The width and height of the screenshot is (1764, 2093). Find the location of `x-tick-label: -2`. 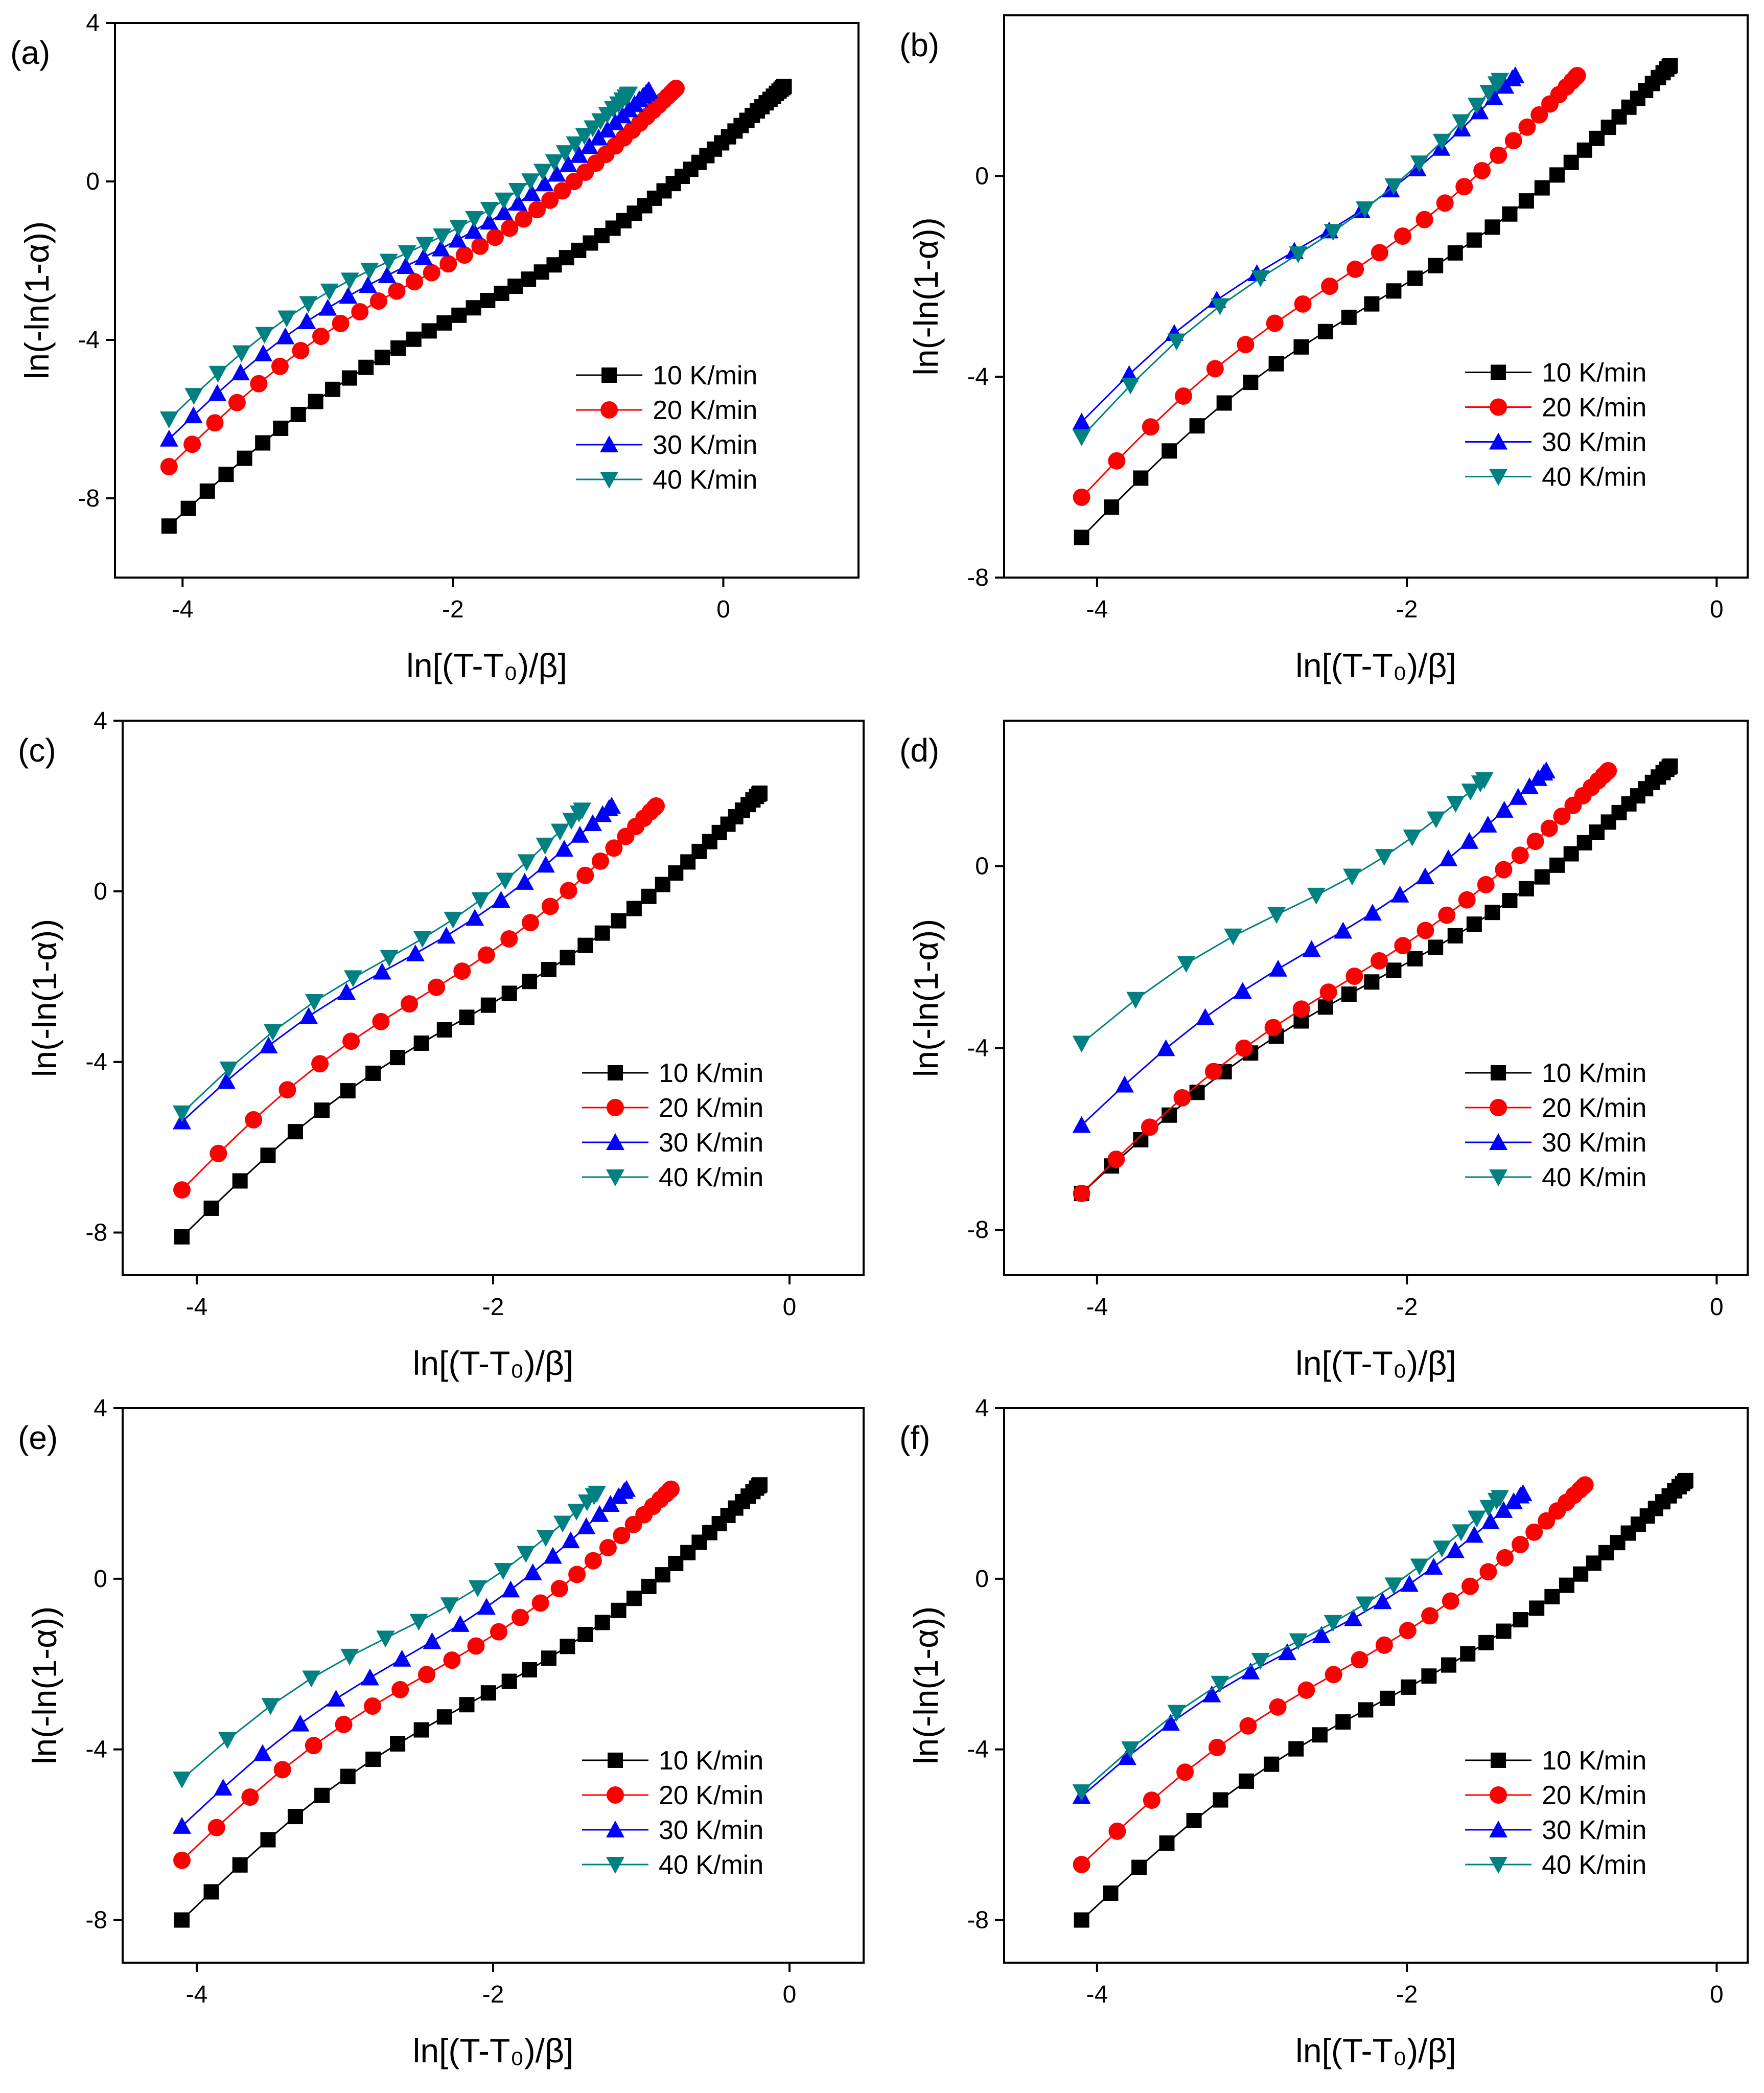

x-tick-label: -2 is located at coordinates (1407, 1994).